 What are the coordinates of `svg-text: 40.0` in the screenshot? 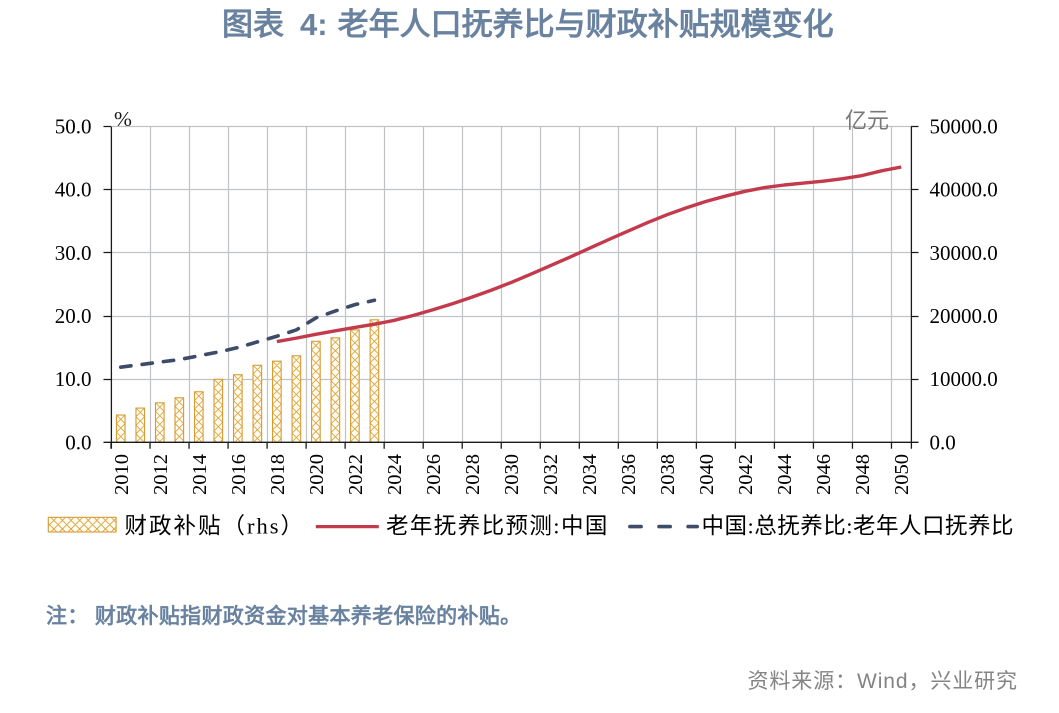 It's located at (73, 190).